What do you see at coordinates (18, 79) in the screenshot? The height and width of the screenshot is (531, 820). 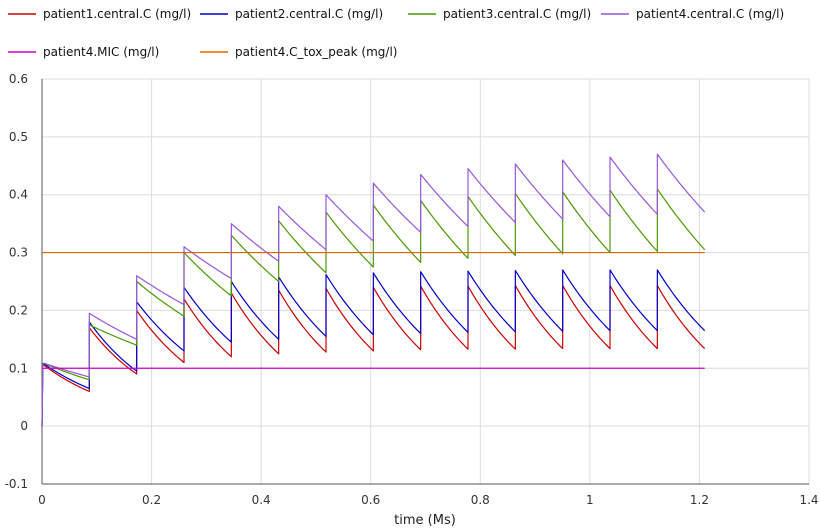 I see `y-tick-label: 0.6` at bounding box center [18, 79].